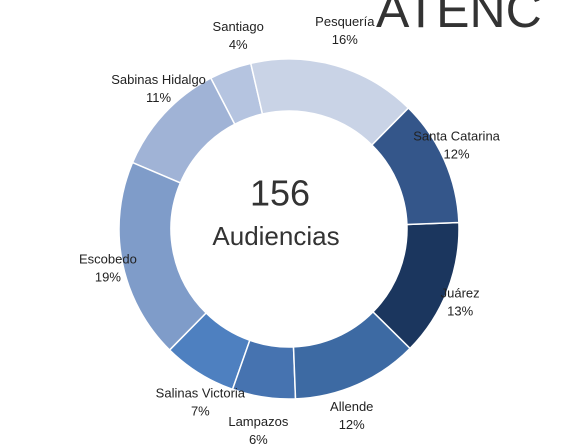  What do you see at coordinates (200, 410) in the screenshot?
I see `value-label: 7%` at bounding box center [200, 410].